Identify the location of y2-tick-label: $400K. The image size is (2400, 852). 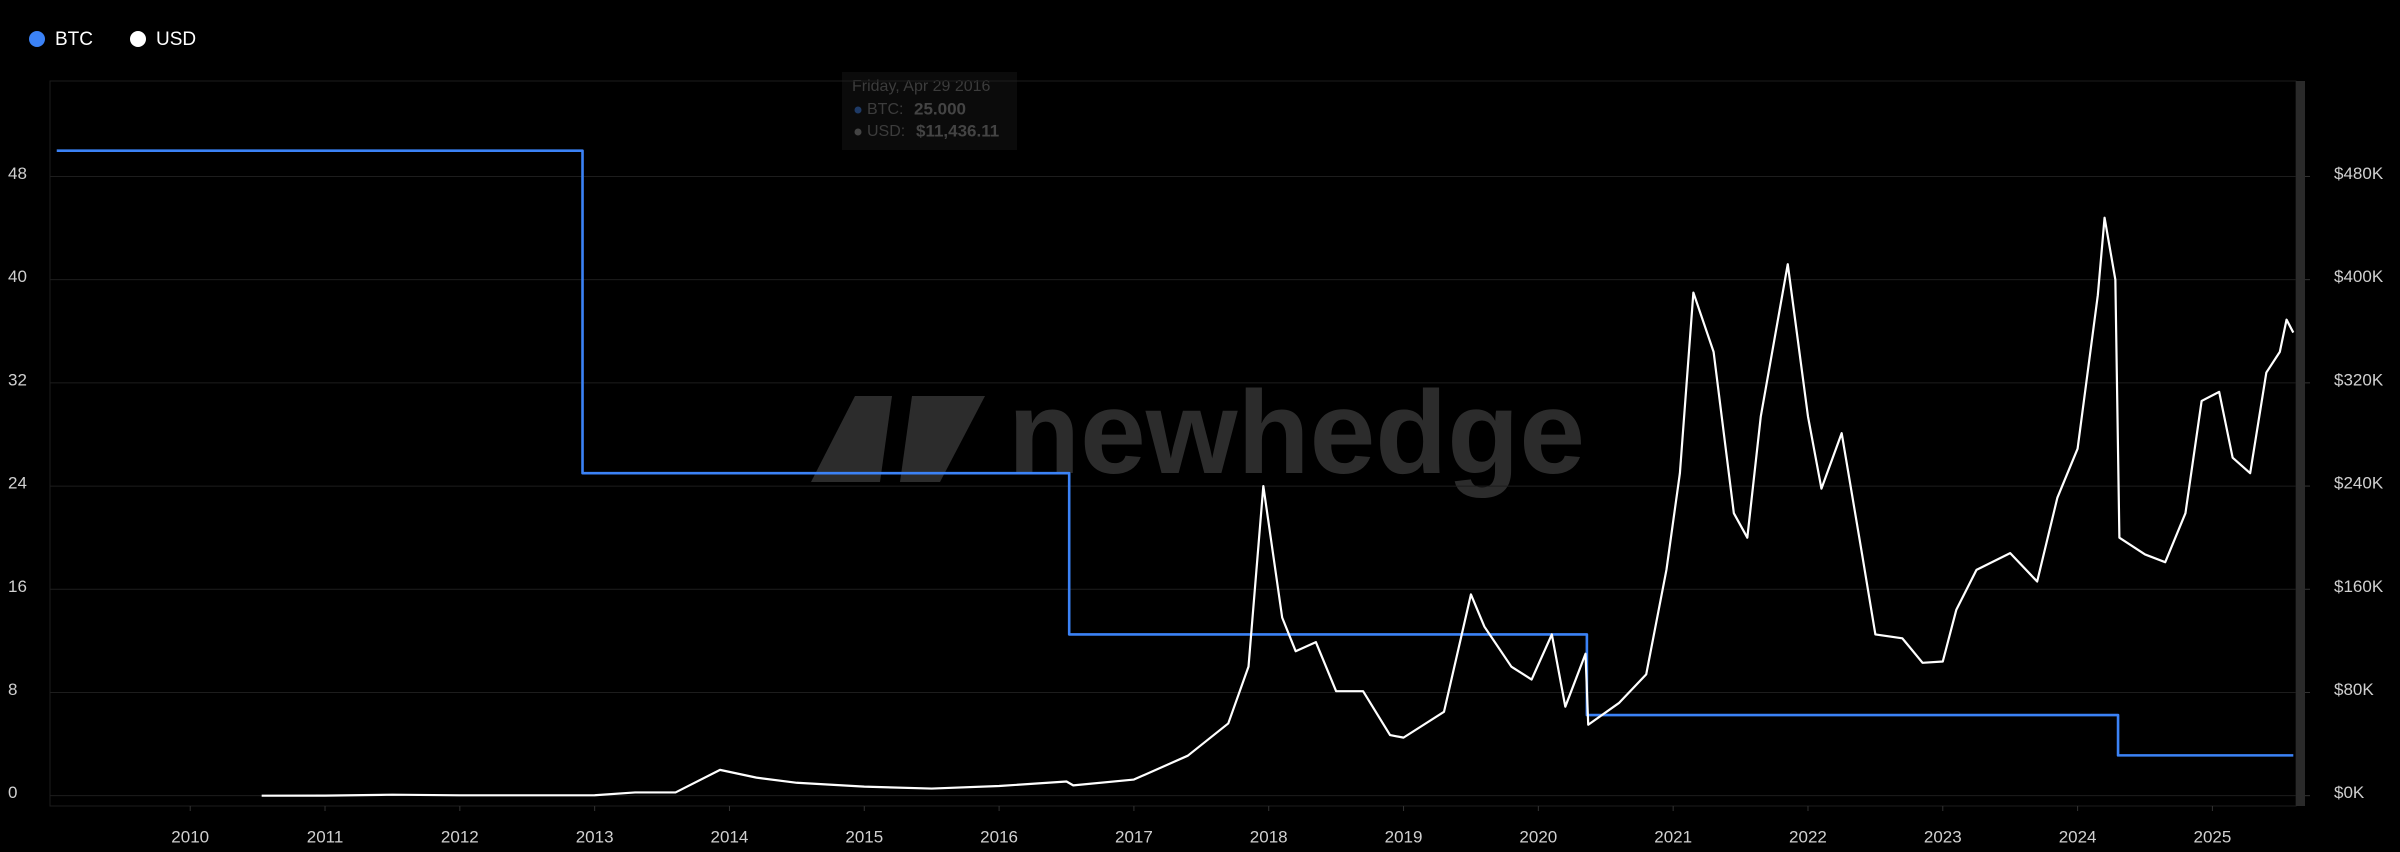
(2359, 276).